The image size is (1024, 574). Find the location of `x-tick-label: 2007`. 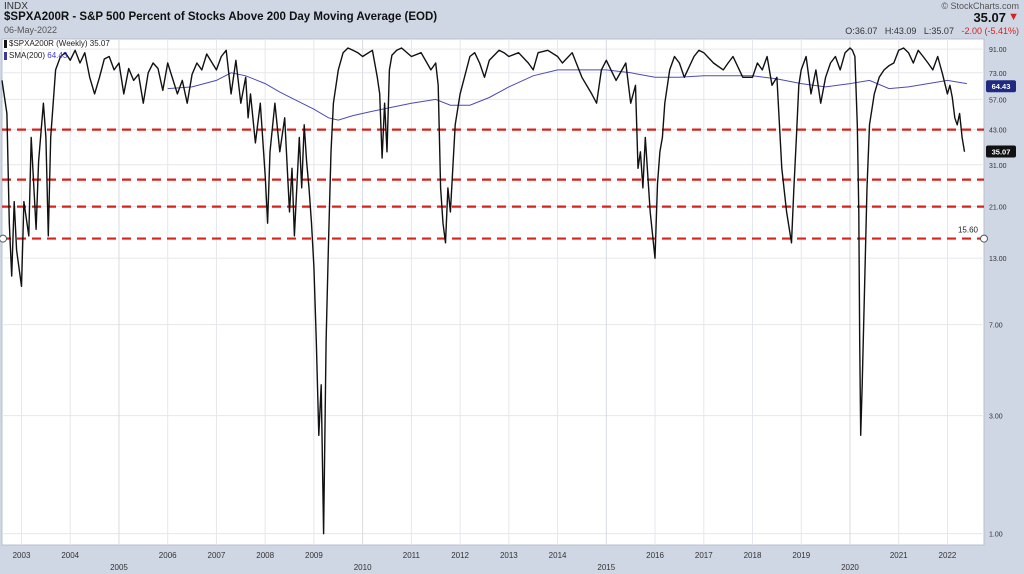

x-tick-label: 2007 is located at coordinates (217, 555).